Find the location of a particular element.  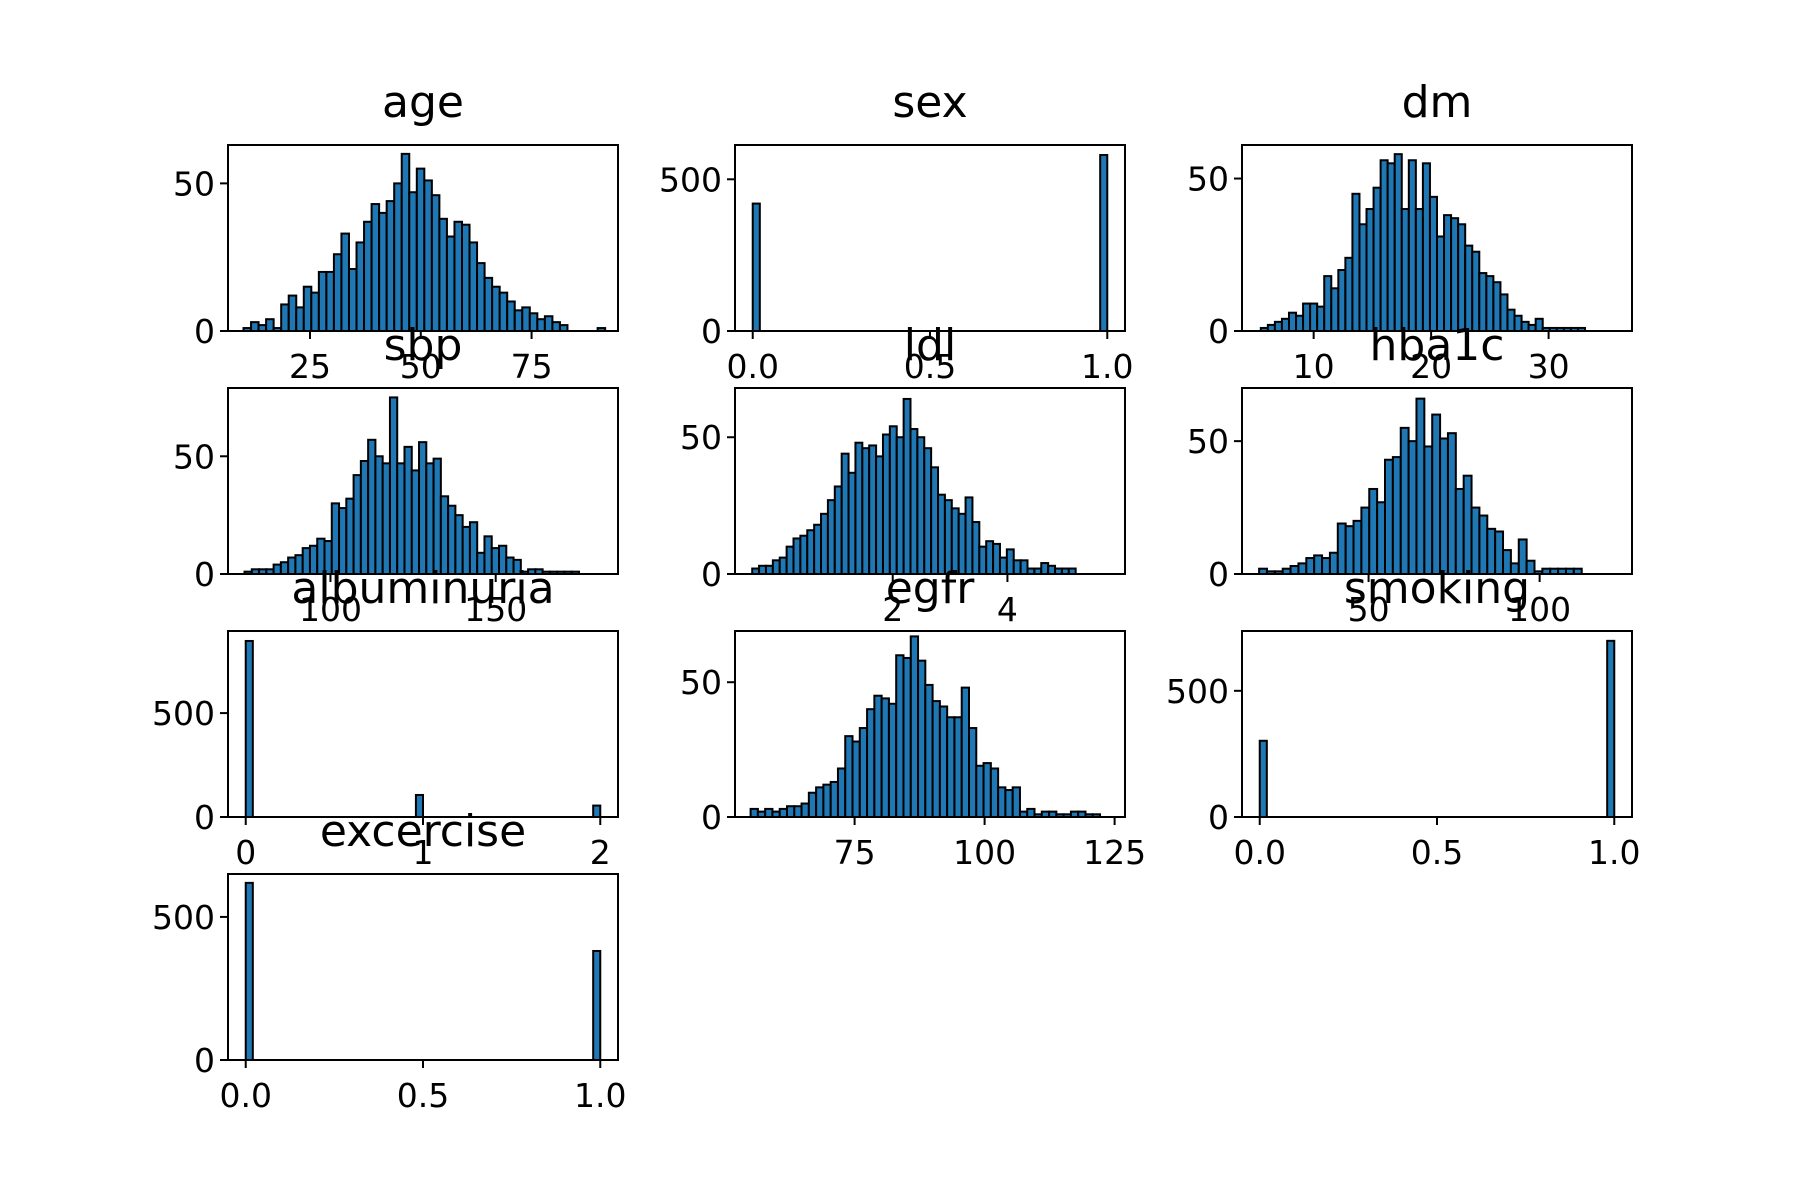

subplot-title: smoking is located at coordinates (1437, 588).